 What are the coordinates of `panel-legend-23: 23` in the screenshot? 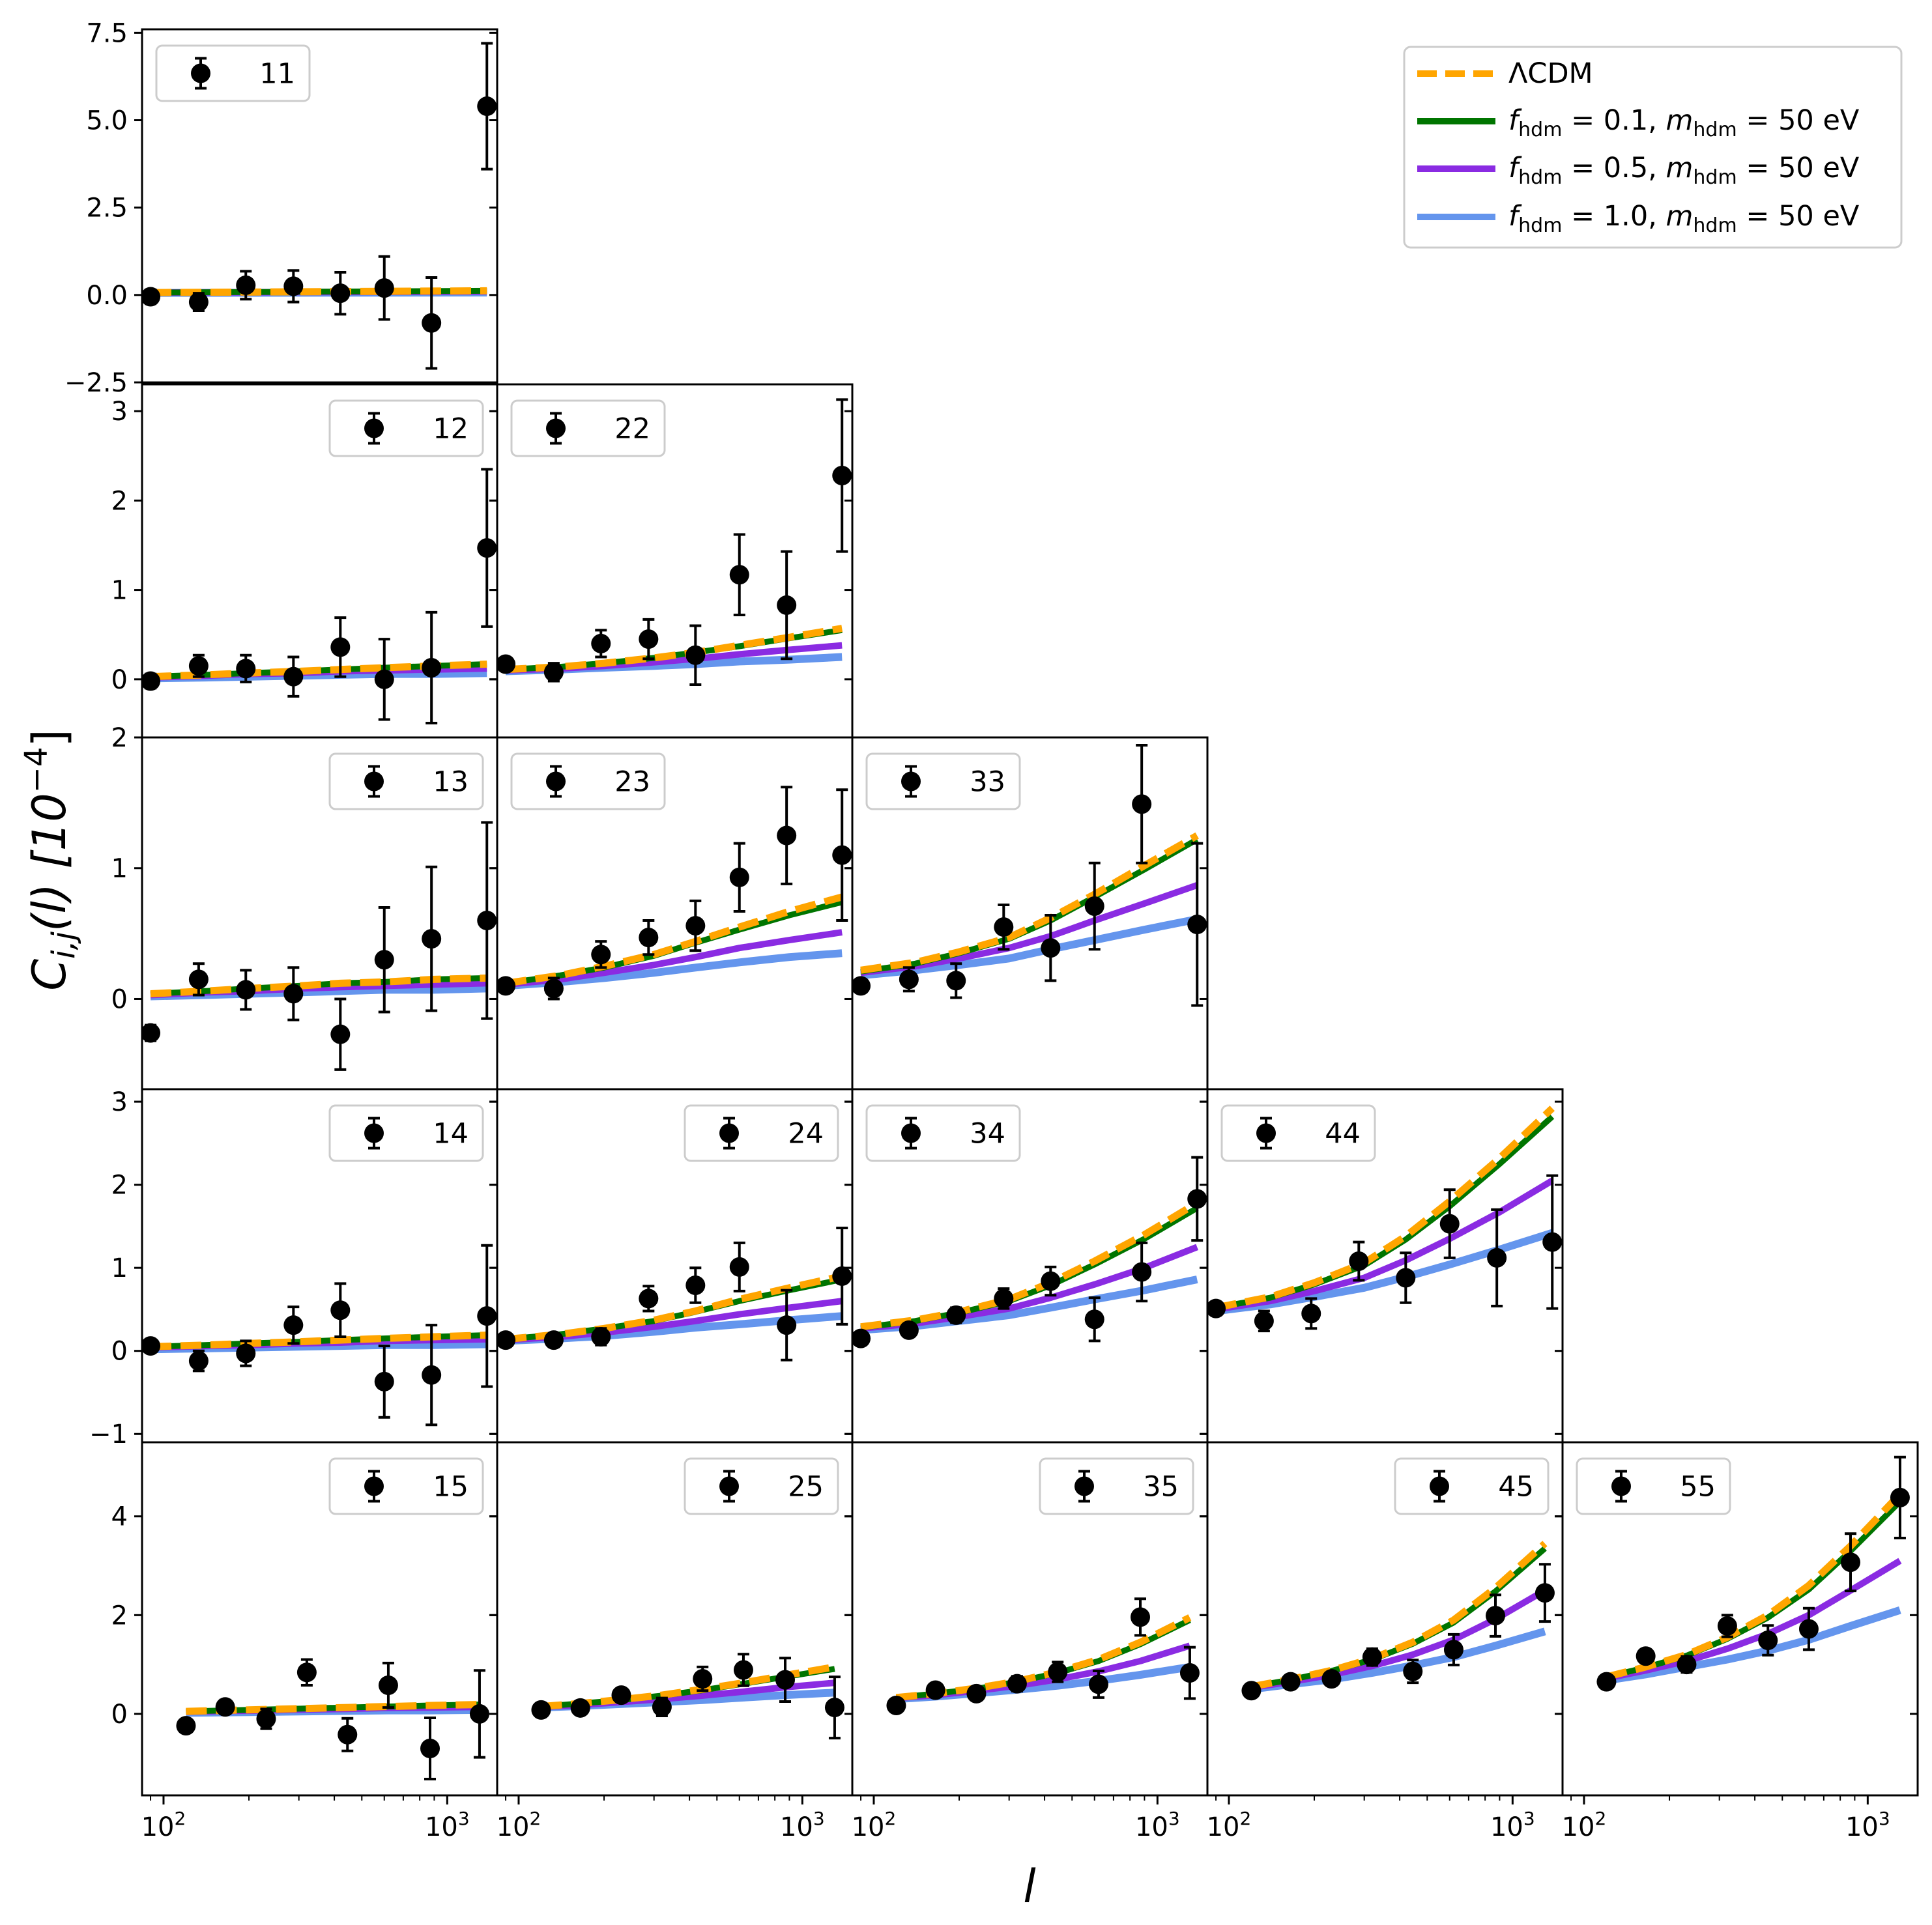 It's located at (588, 781).